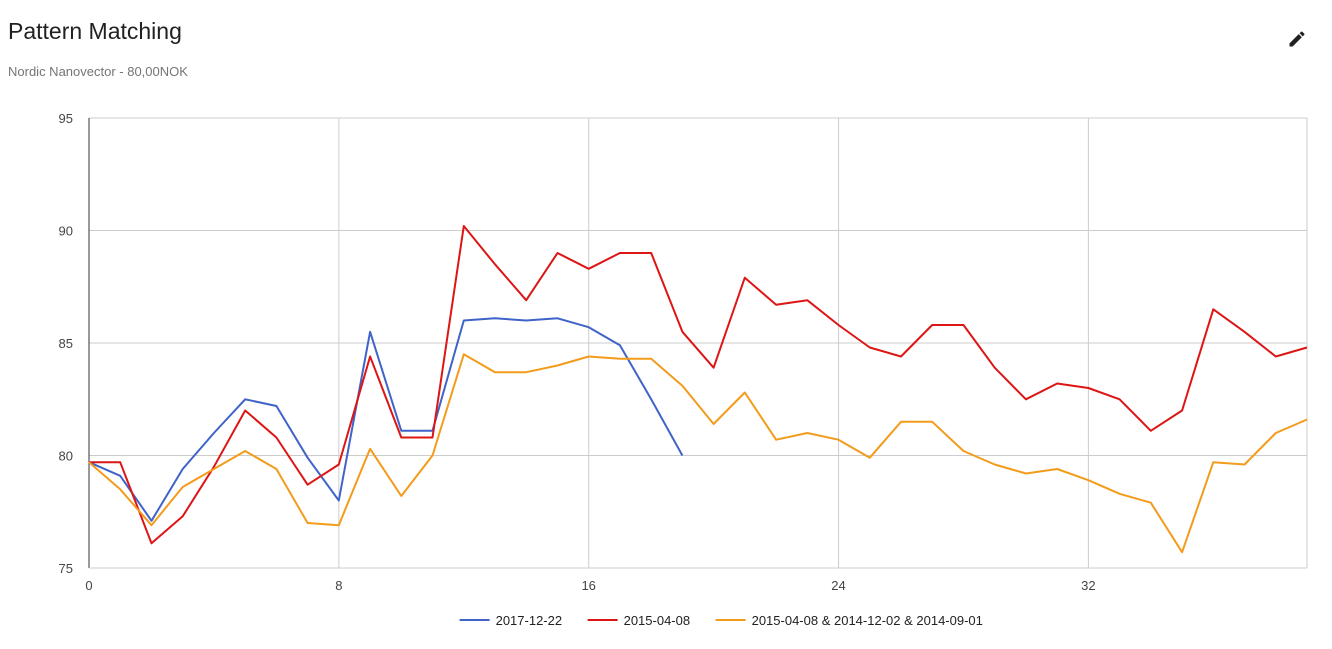 The image size is (1332, 649). Describe the element at coordinates (867, 620) in the screenshot. I see `legend-label-3: 2015-04-08 & 2014-12-02 & 2014-09-01` at that location.